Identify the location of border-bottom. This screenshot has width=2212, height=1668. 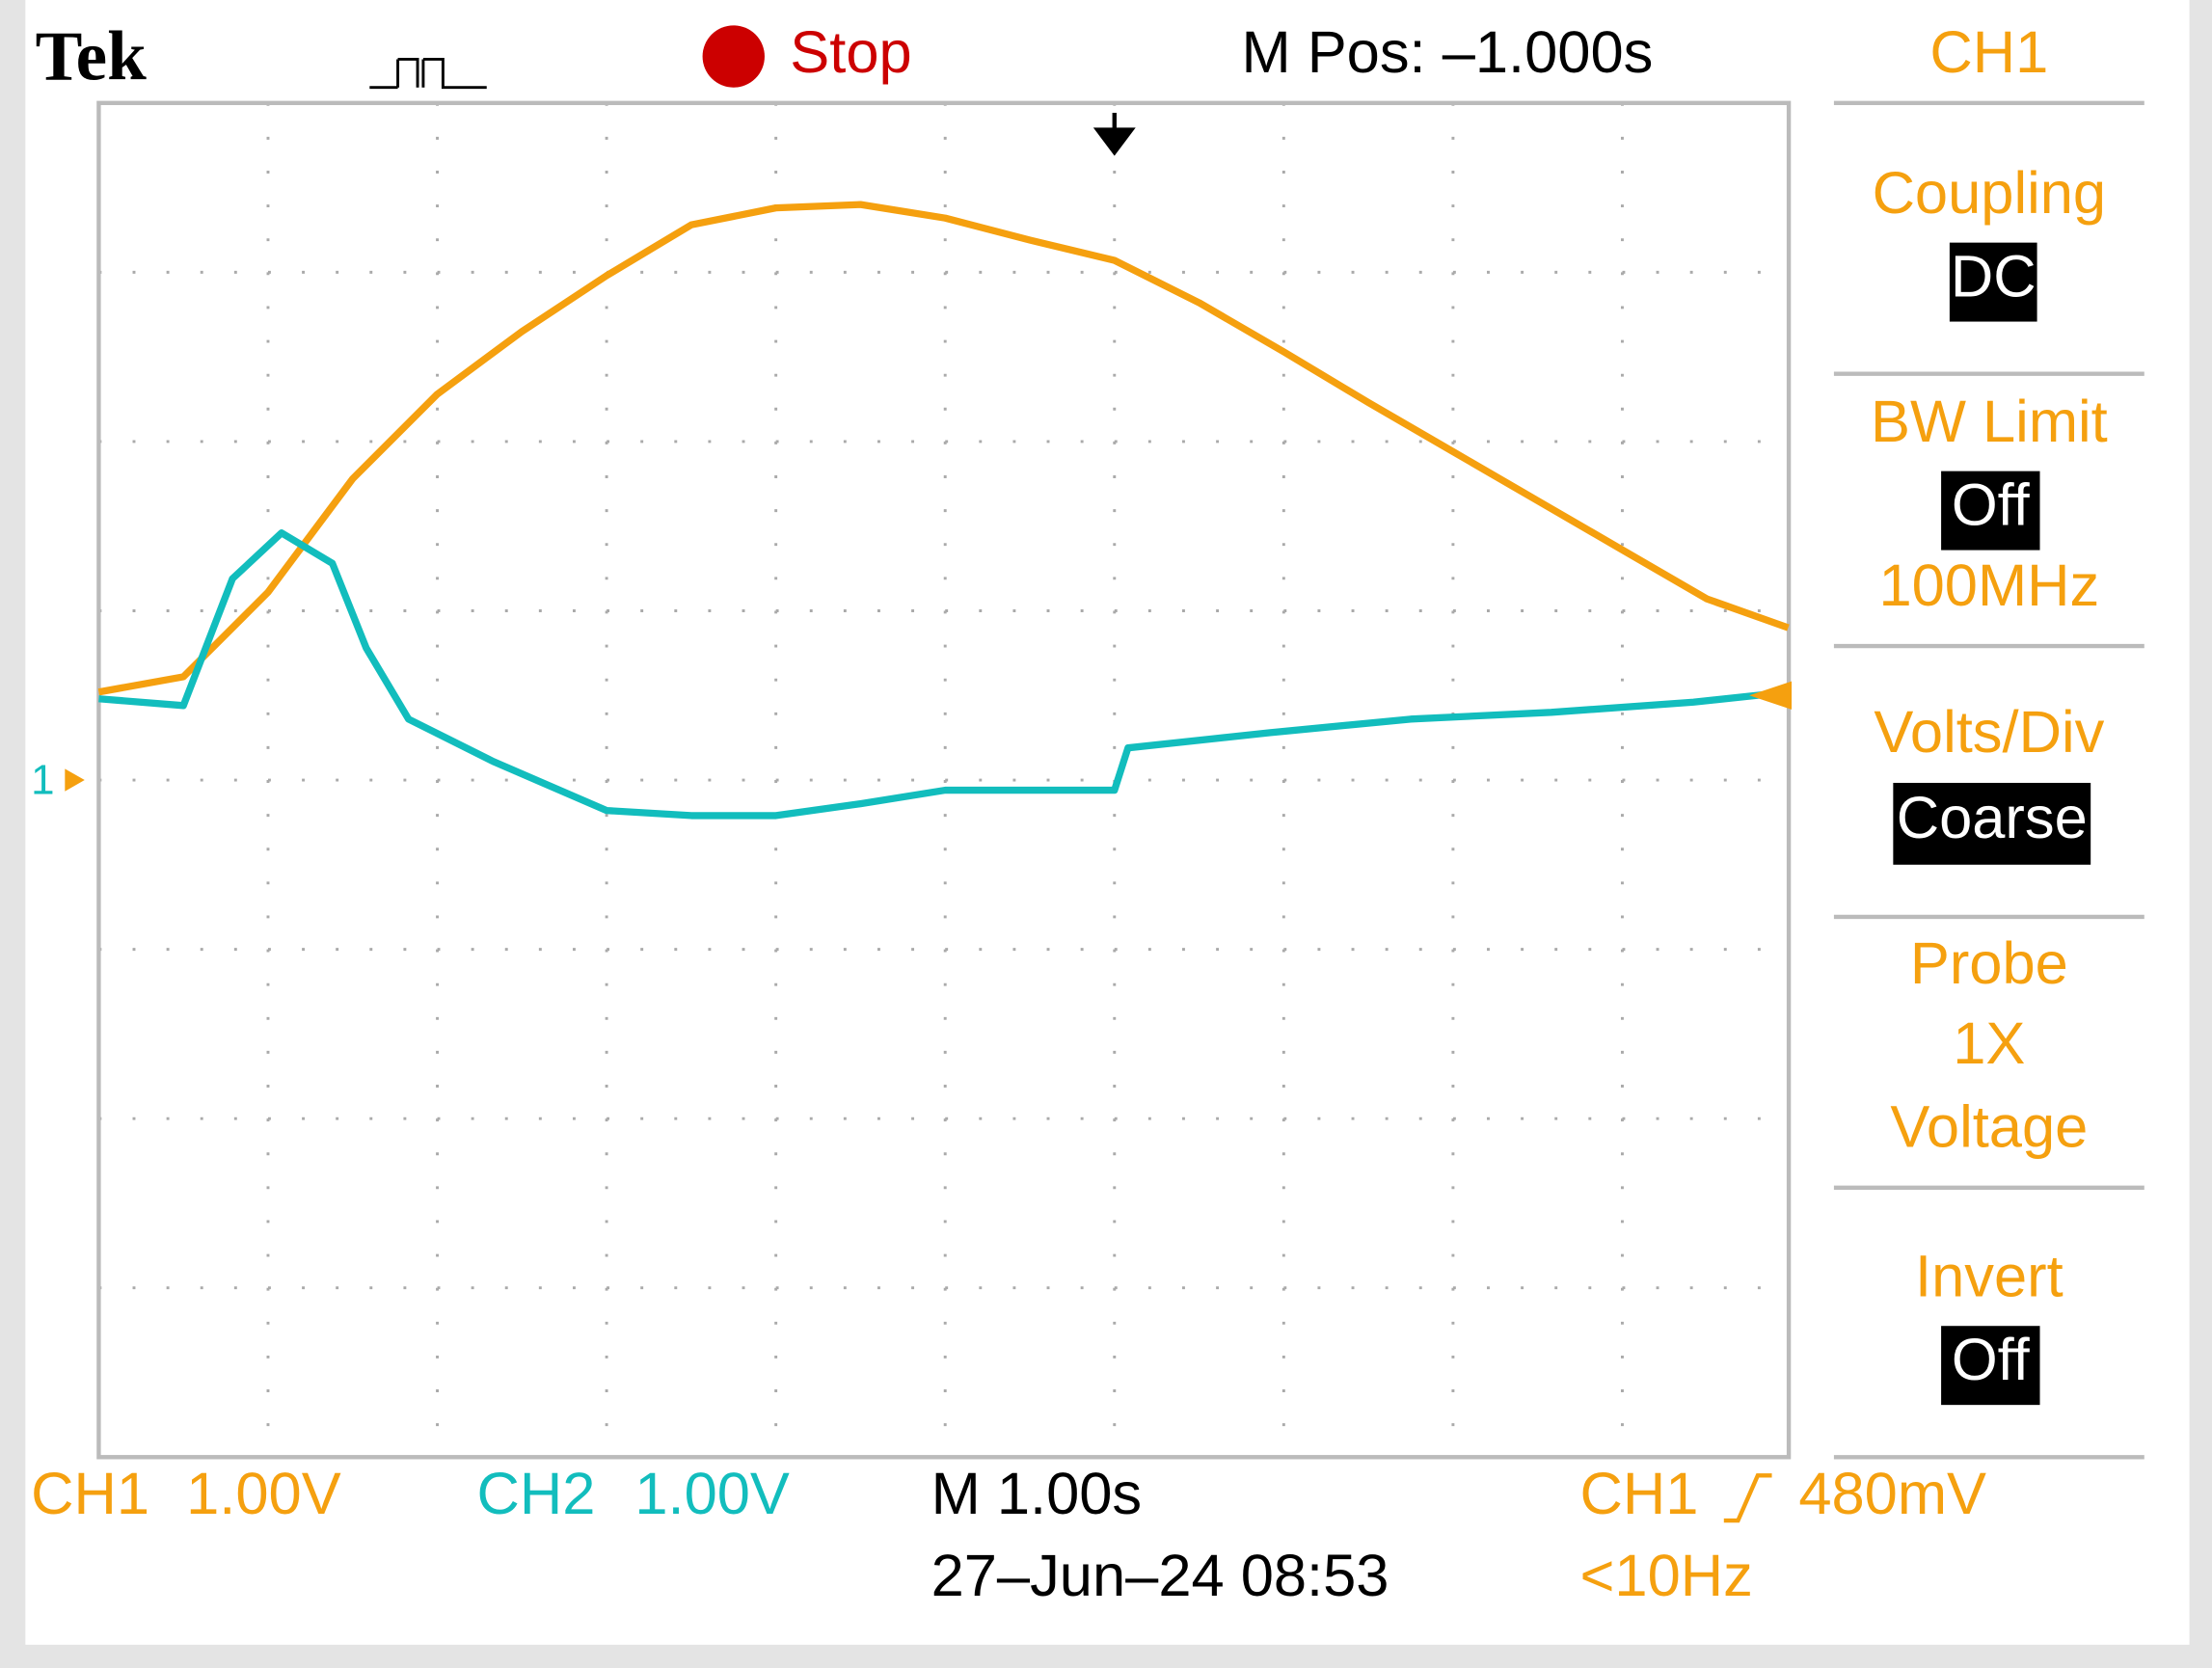
(1106, 1656).